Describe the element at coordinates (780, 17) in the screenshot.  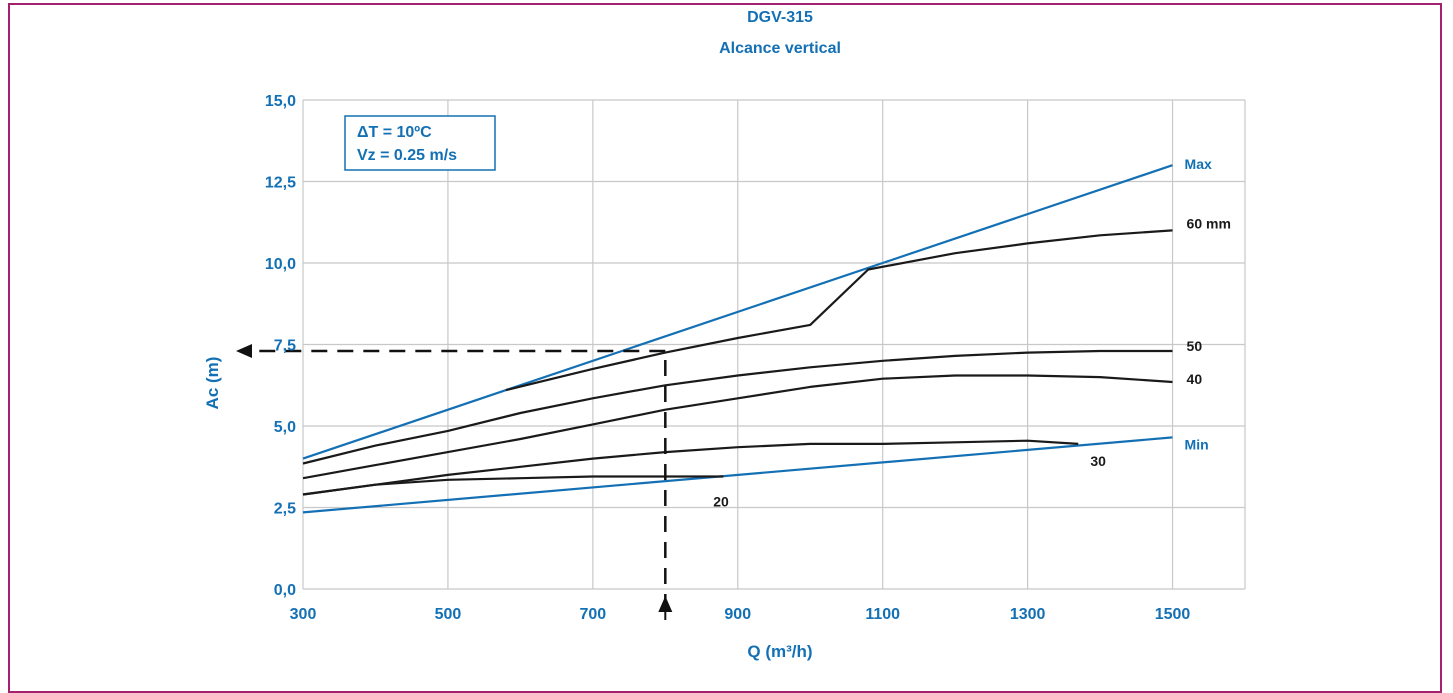
I see `chart-title: DGV-315` at that location.